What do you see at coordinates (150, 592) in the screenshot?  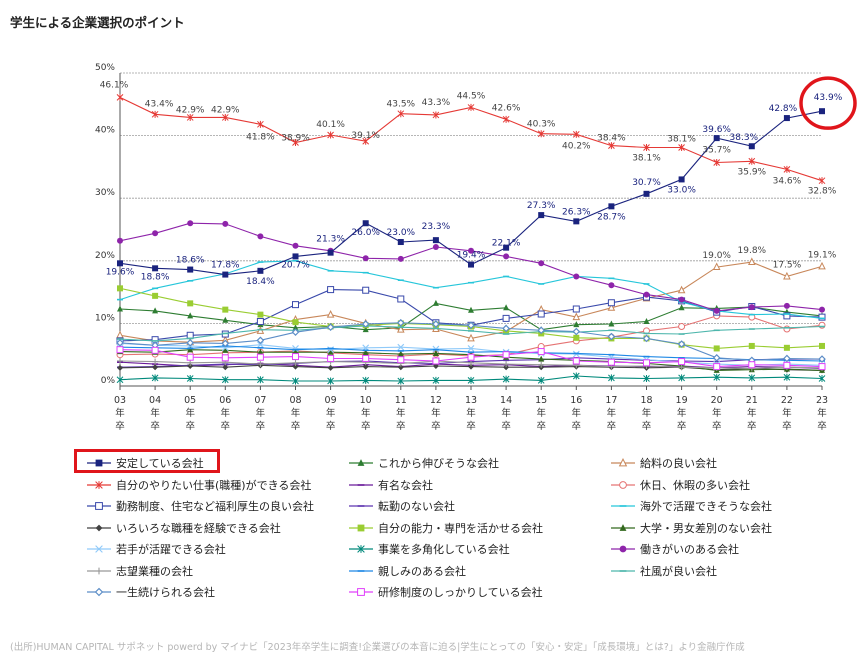 I see `legend-item: 一生続けられる会社` at bounding box center [150, 592].